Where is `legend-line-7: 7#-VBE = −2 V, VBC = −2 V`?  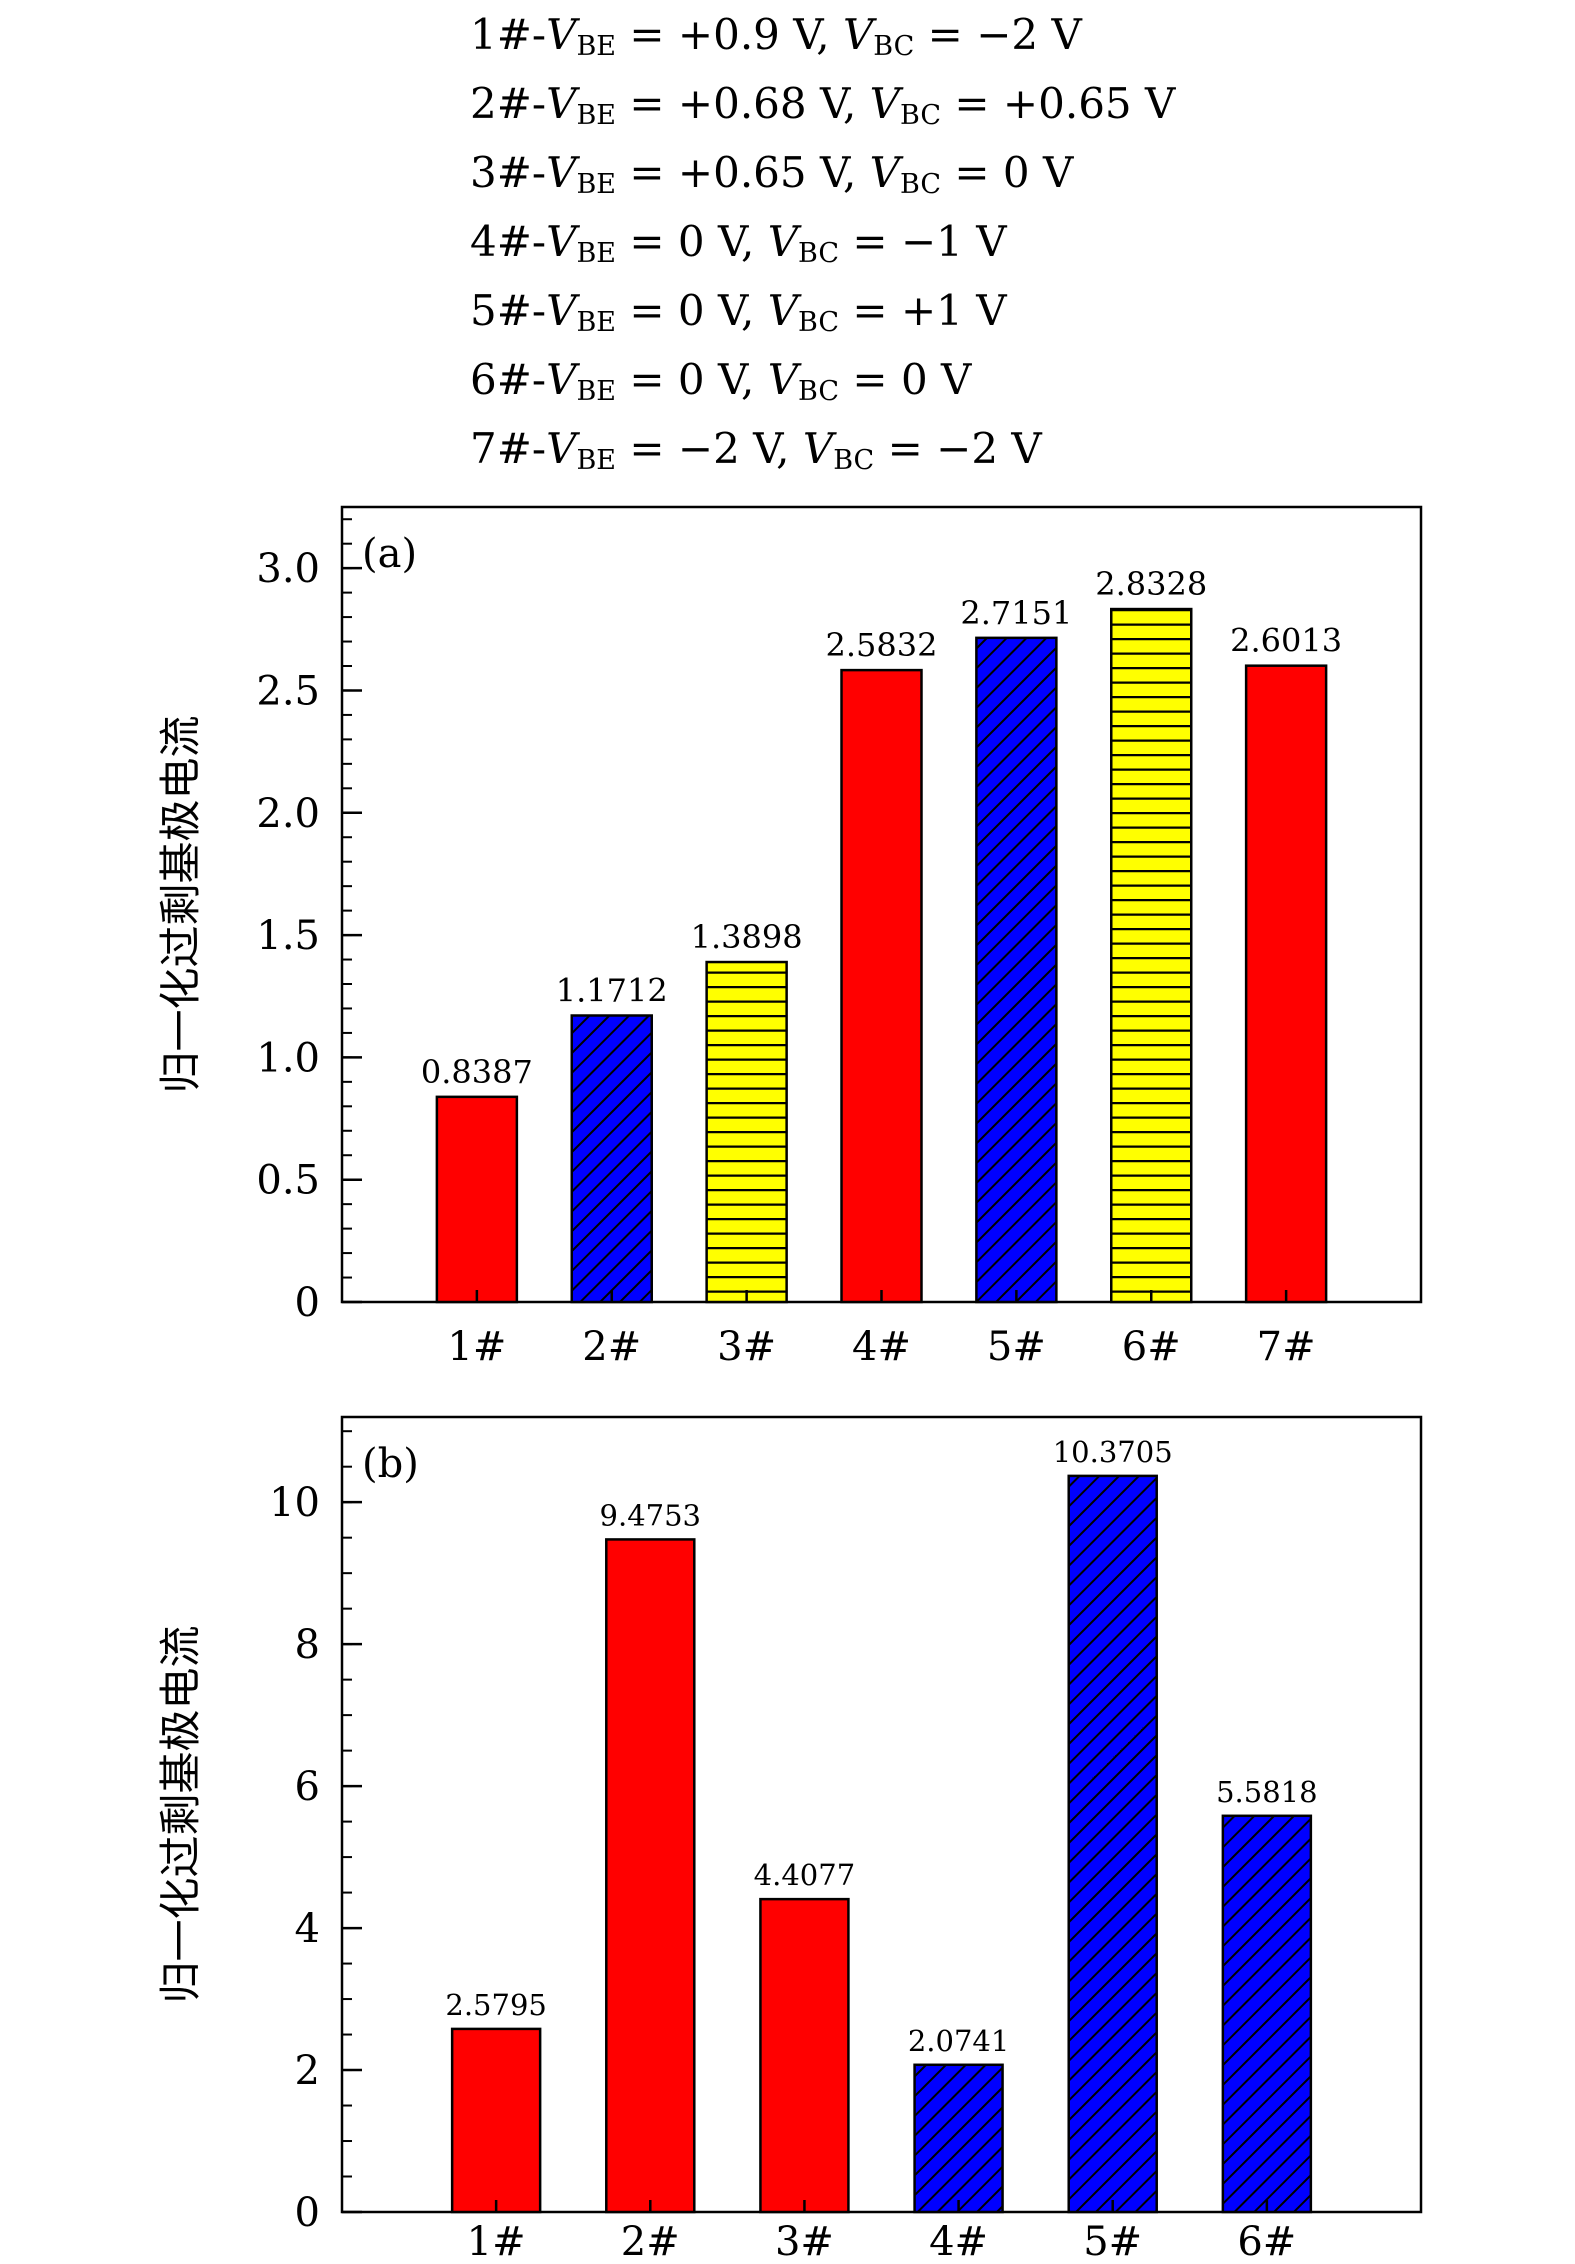 legend-line-7: 7#-VBE = −2 V, VBC = −2 V is located at coordinates (756, 450).